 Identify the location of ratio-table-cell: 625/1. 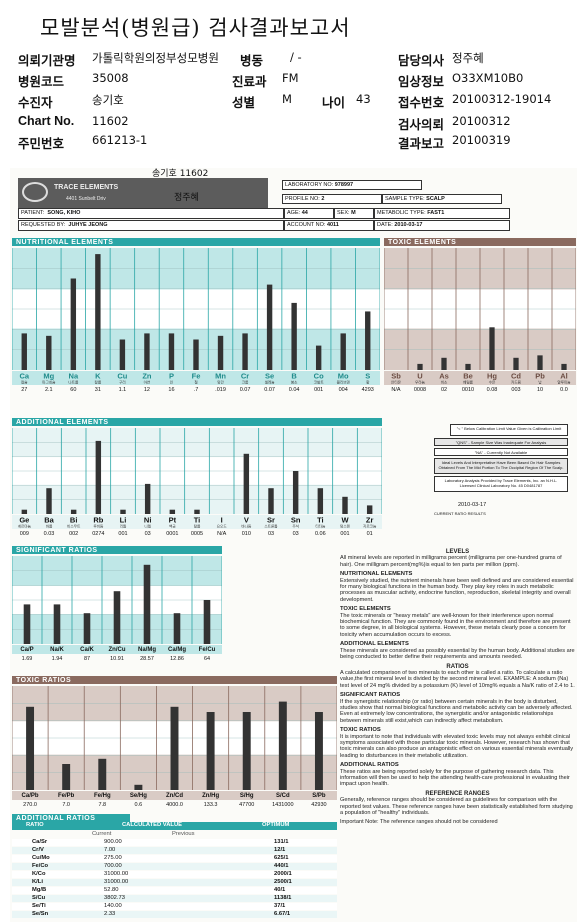
(281, 858).